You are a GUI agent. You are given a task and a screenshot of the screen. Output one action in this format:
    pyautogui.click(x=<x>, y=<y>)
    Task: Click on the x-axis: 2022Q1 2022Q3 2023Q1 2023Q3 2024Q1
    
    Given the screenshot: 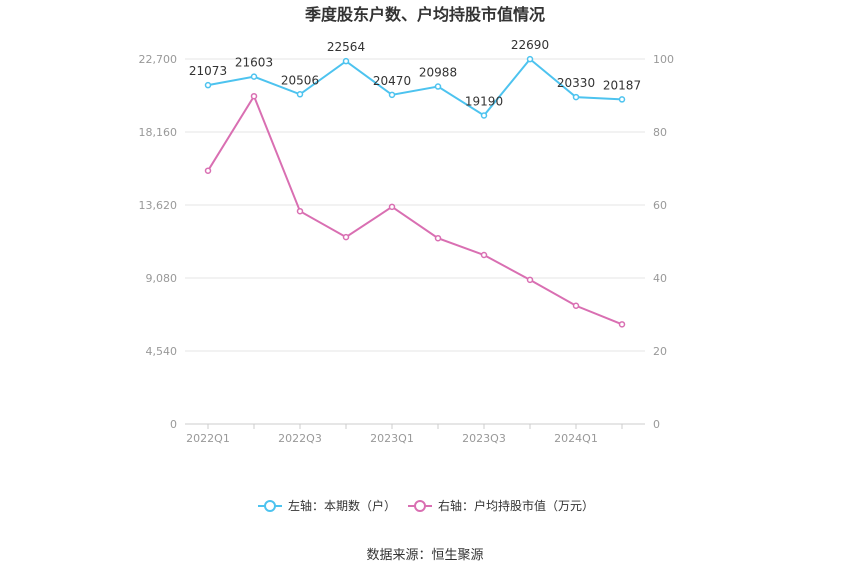 What is the action you would take?
    pyautogui.click(x=404, y=434)
    